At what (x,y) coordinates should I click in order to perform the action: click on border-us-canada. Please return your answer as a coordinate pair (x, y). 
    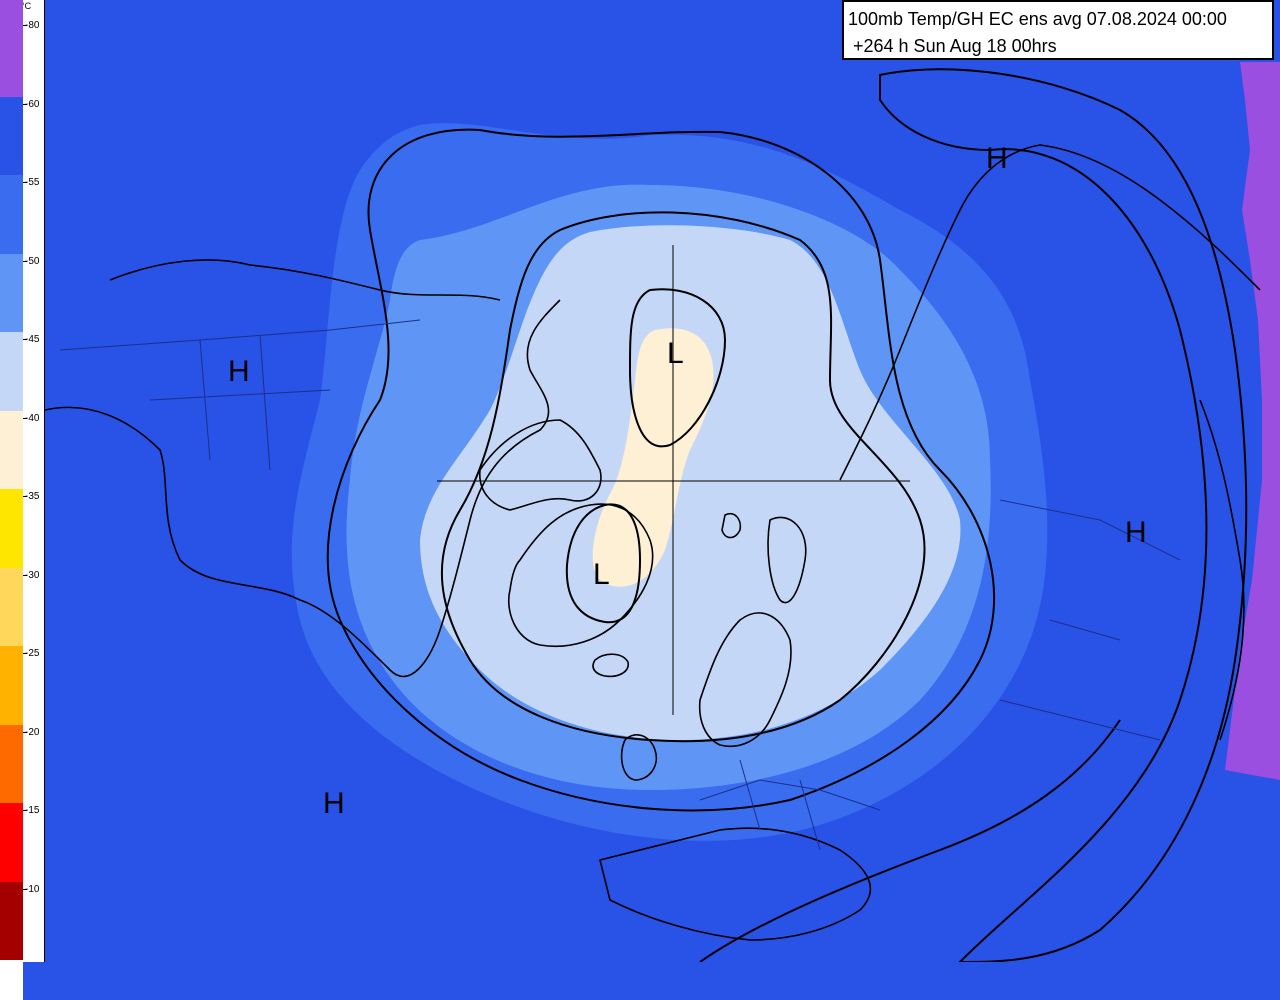
    Looking at the image, I should click on (240, 335).